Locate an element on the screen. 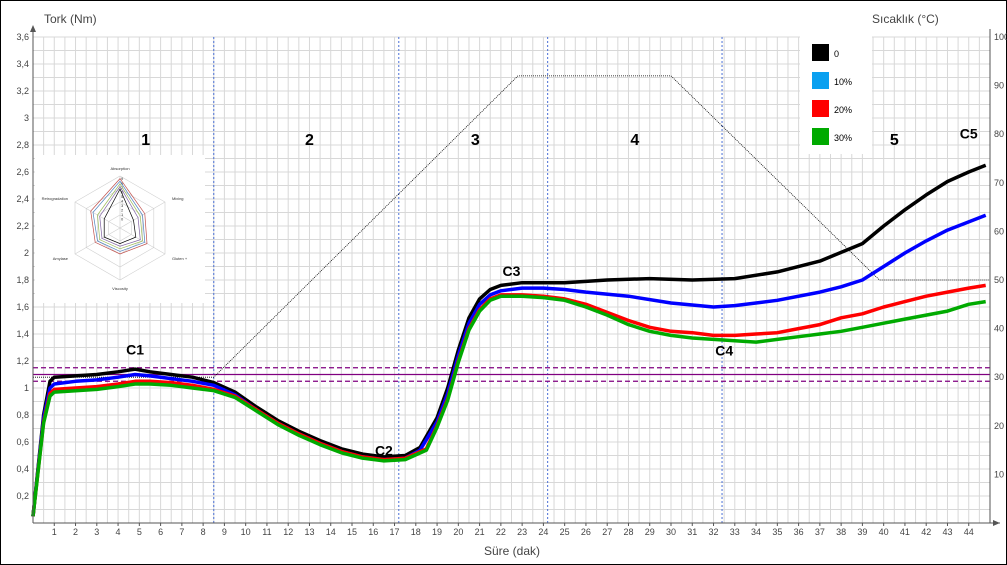  radar-scale-label: 3 is located at coordinates (122, 205).